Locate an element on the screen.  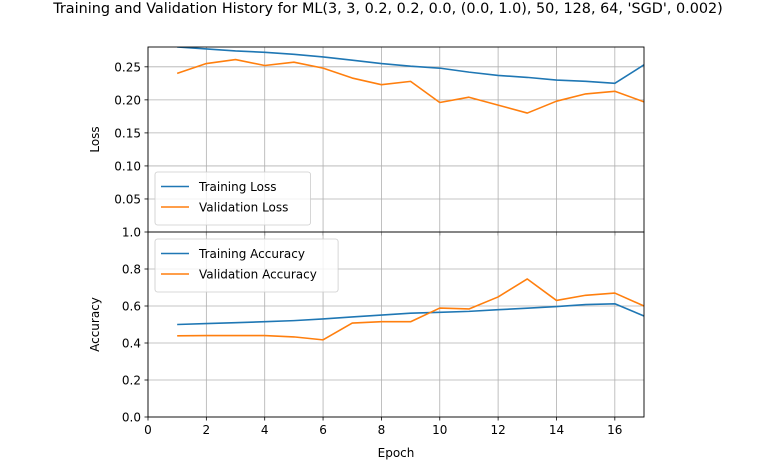
accuracy-x-tick-label: 10 is located at coordinates (439, 430).